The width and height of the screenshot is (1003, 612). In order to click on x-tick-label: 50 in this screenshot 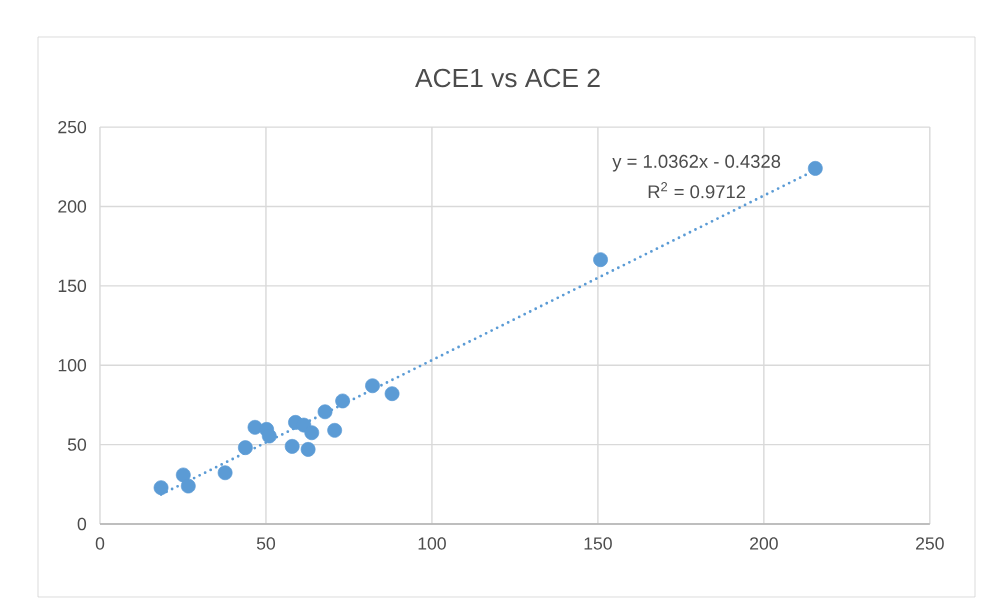, I will do `click(266, 543)`.